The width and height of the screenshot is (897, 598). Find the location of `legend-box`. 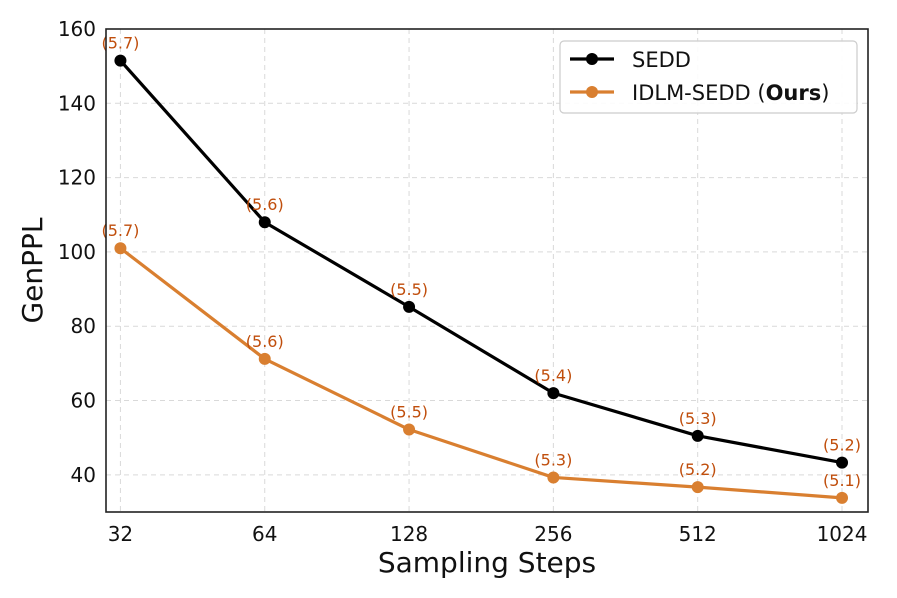

legend-box is located at coordinates (708, 77).